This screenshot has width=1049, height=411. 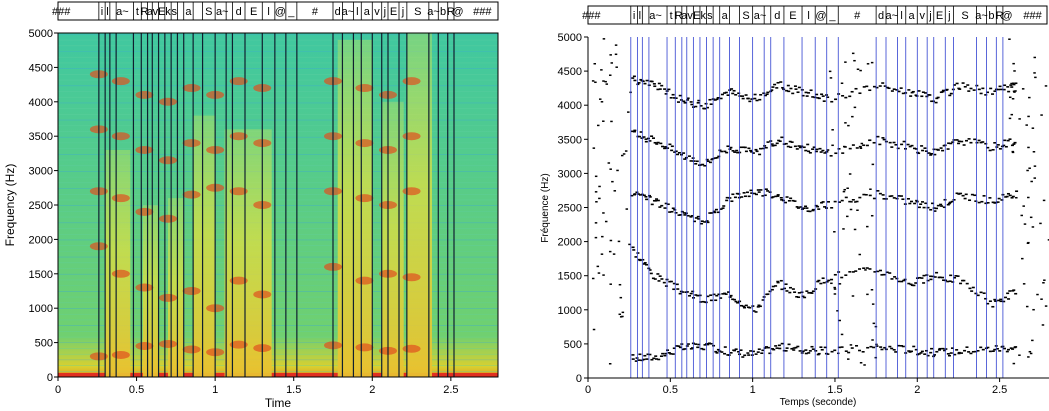 I want to click on phoneme-label: t, so click(x=671, y=16).